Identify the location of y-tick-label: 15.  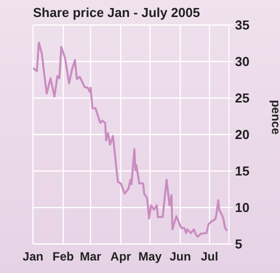
(242, 171).